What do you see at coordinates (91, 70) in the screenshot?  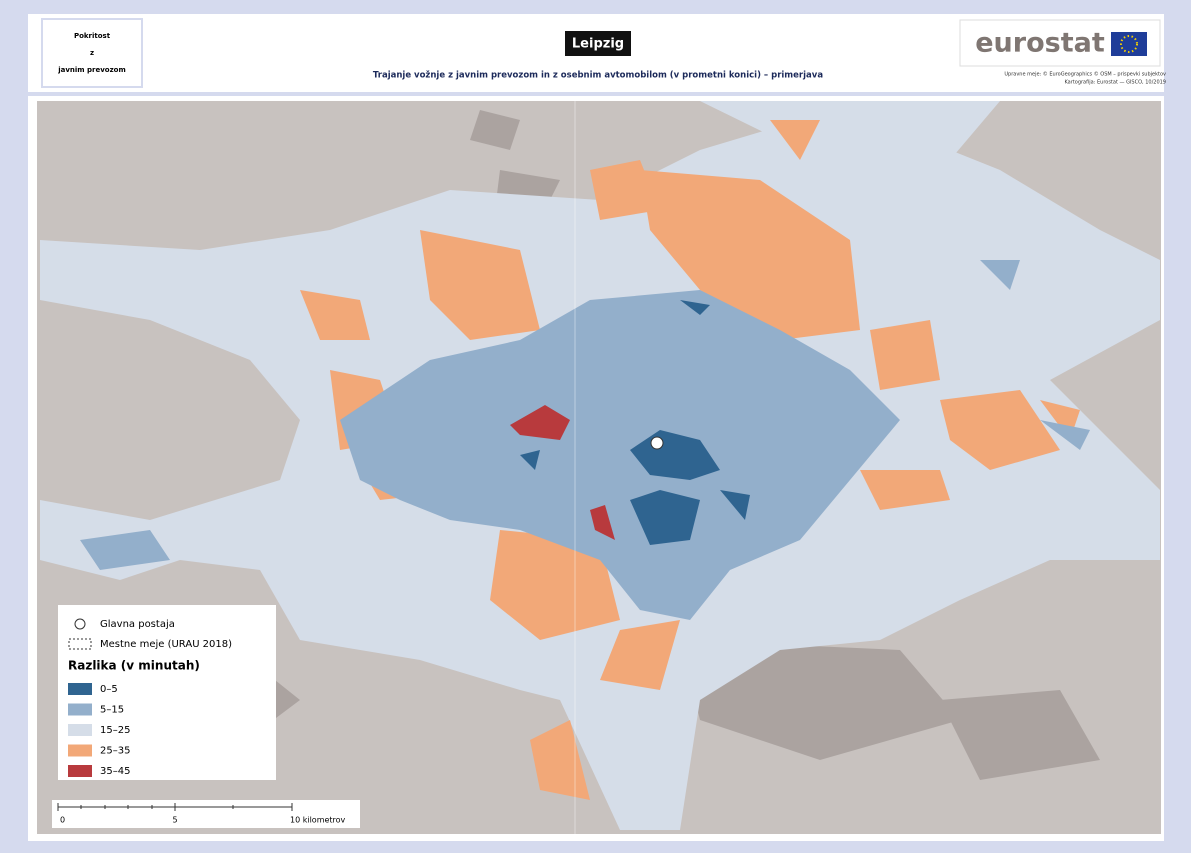 I see `coverage-text: javnim prevozom` at bounding box center [91, 70].